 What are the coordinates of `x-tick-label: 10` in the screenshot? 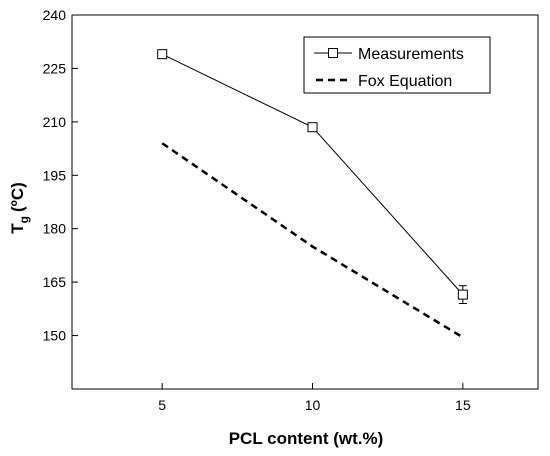 It's located at (313, 405).